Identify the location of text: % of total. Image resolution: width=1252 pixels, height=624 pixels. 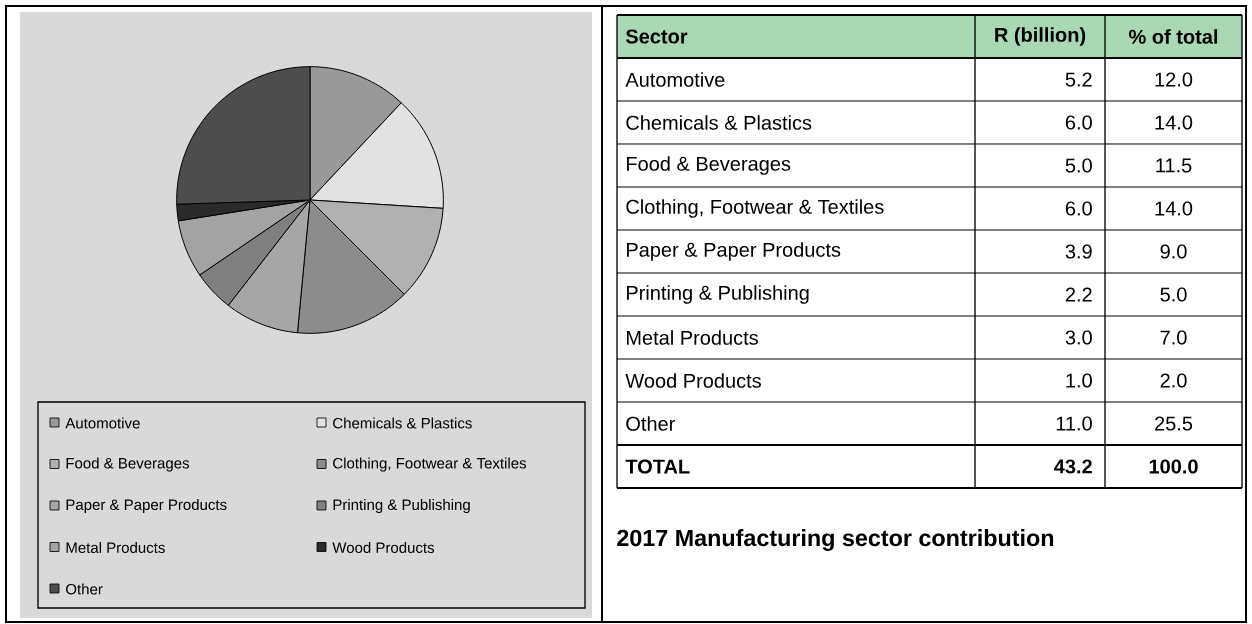
(1173, 36).